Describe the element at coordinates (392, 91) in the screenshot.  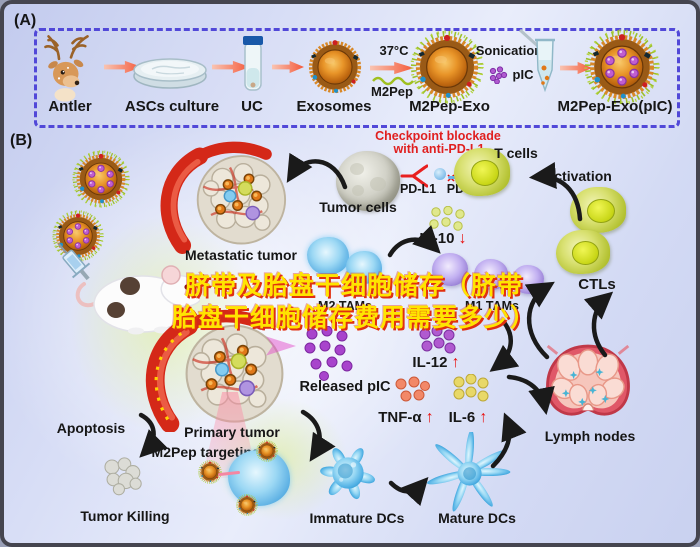
I see `m2pep-label: M2Pep` at that location.